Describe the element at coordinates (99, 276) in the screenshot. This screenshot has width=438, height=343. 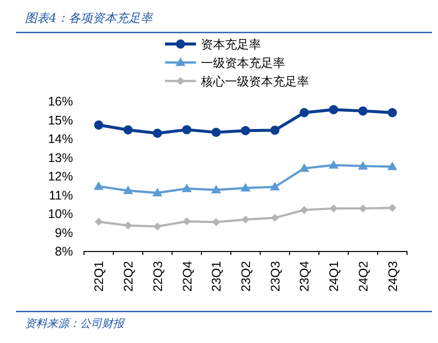
I see `xtick: 22Q1` at that location.